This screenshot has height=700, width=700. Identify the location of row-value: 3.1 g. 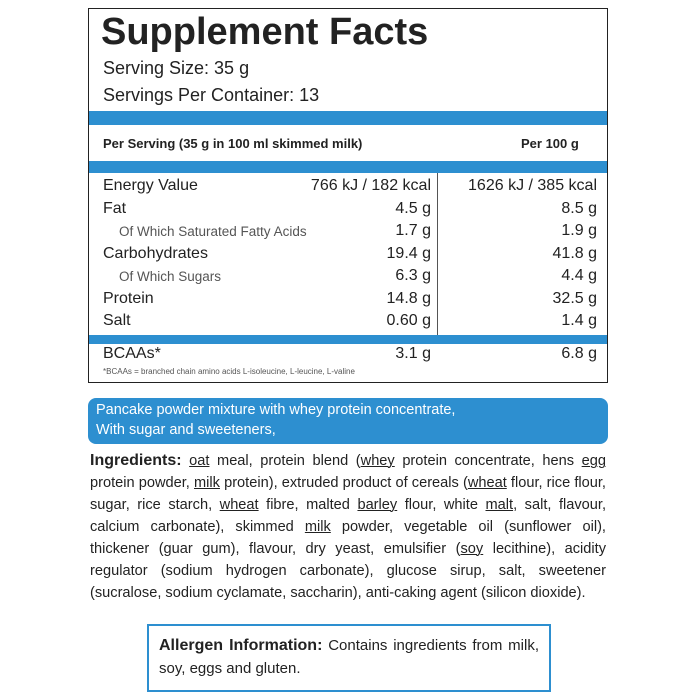
(413, 353).